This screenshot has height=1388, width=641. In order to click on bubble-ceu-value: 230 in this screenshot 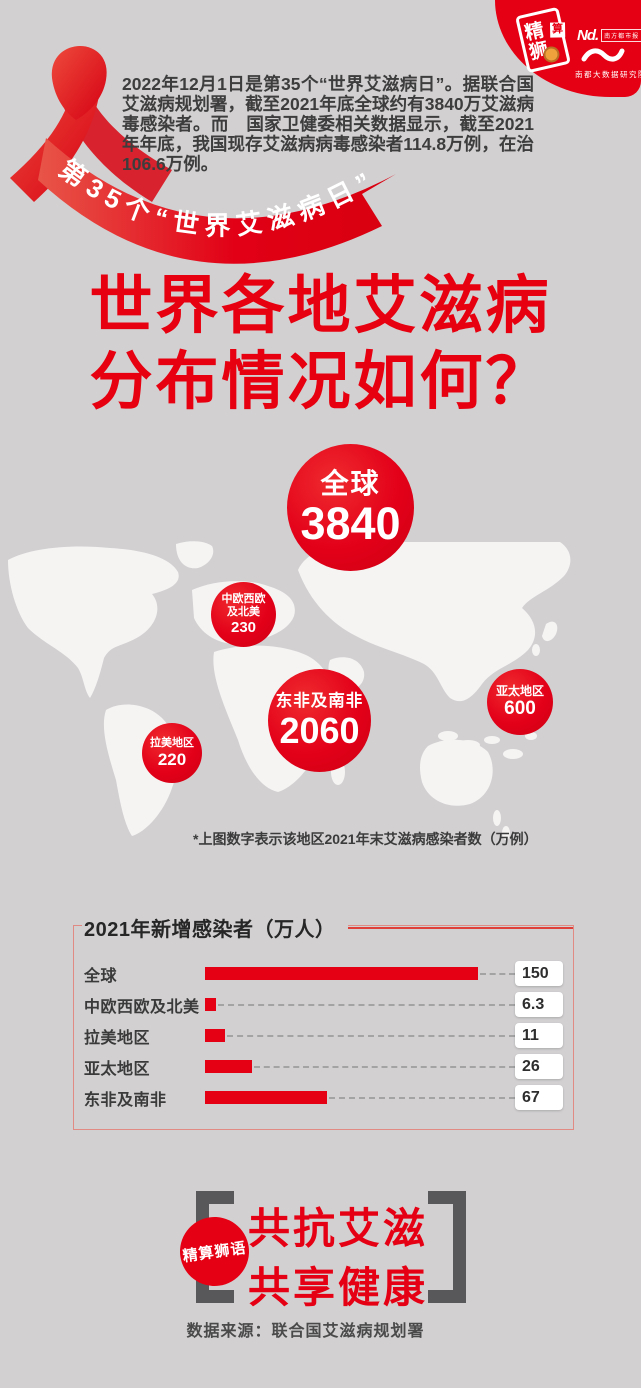, I will do `click(243, 627)`.